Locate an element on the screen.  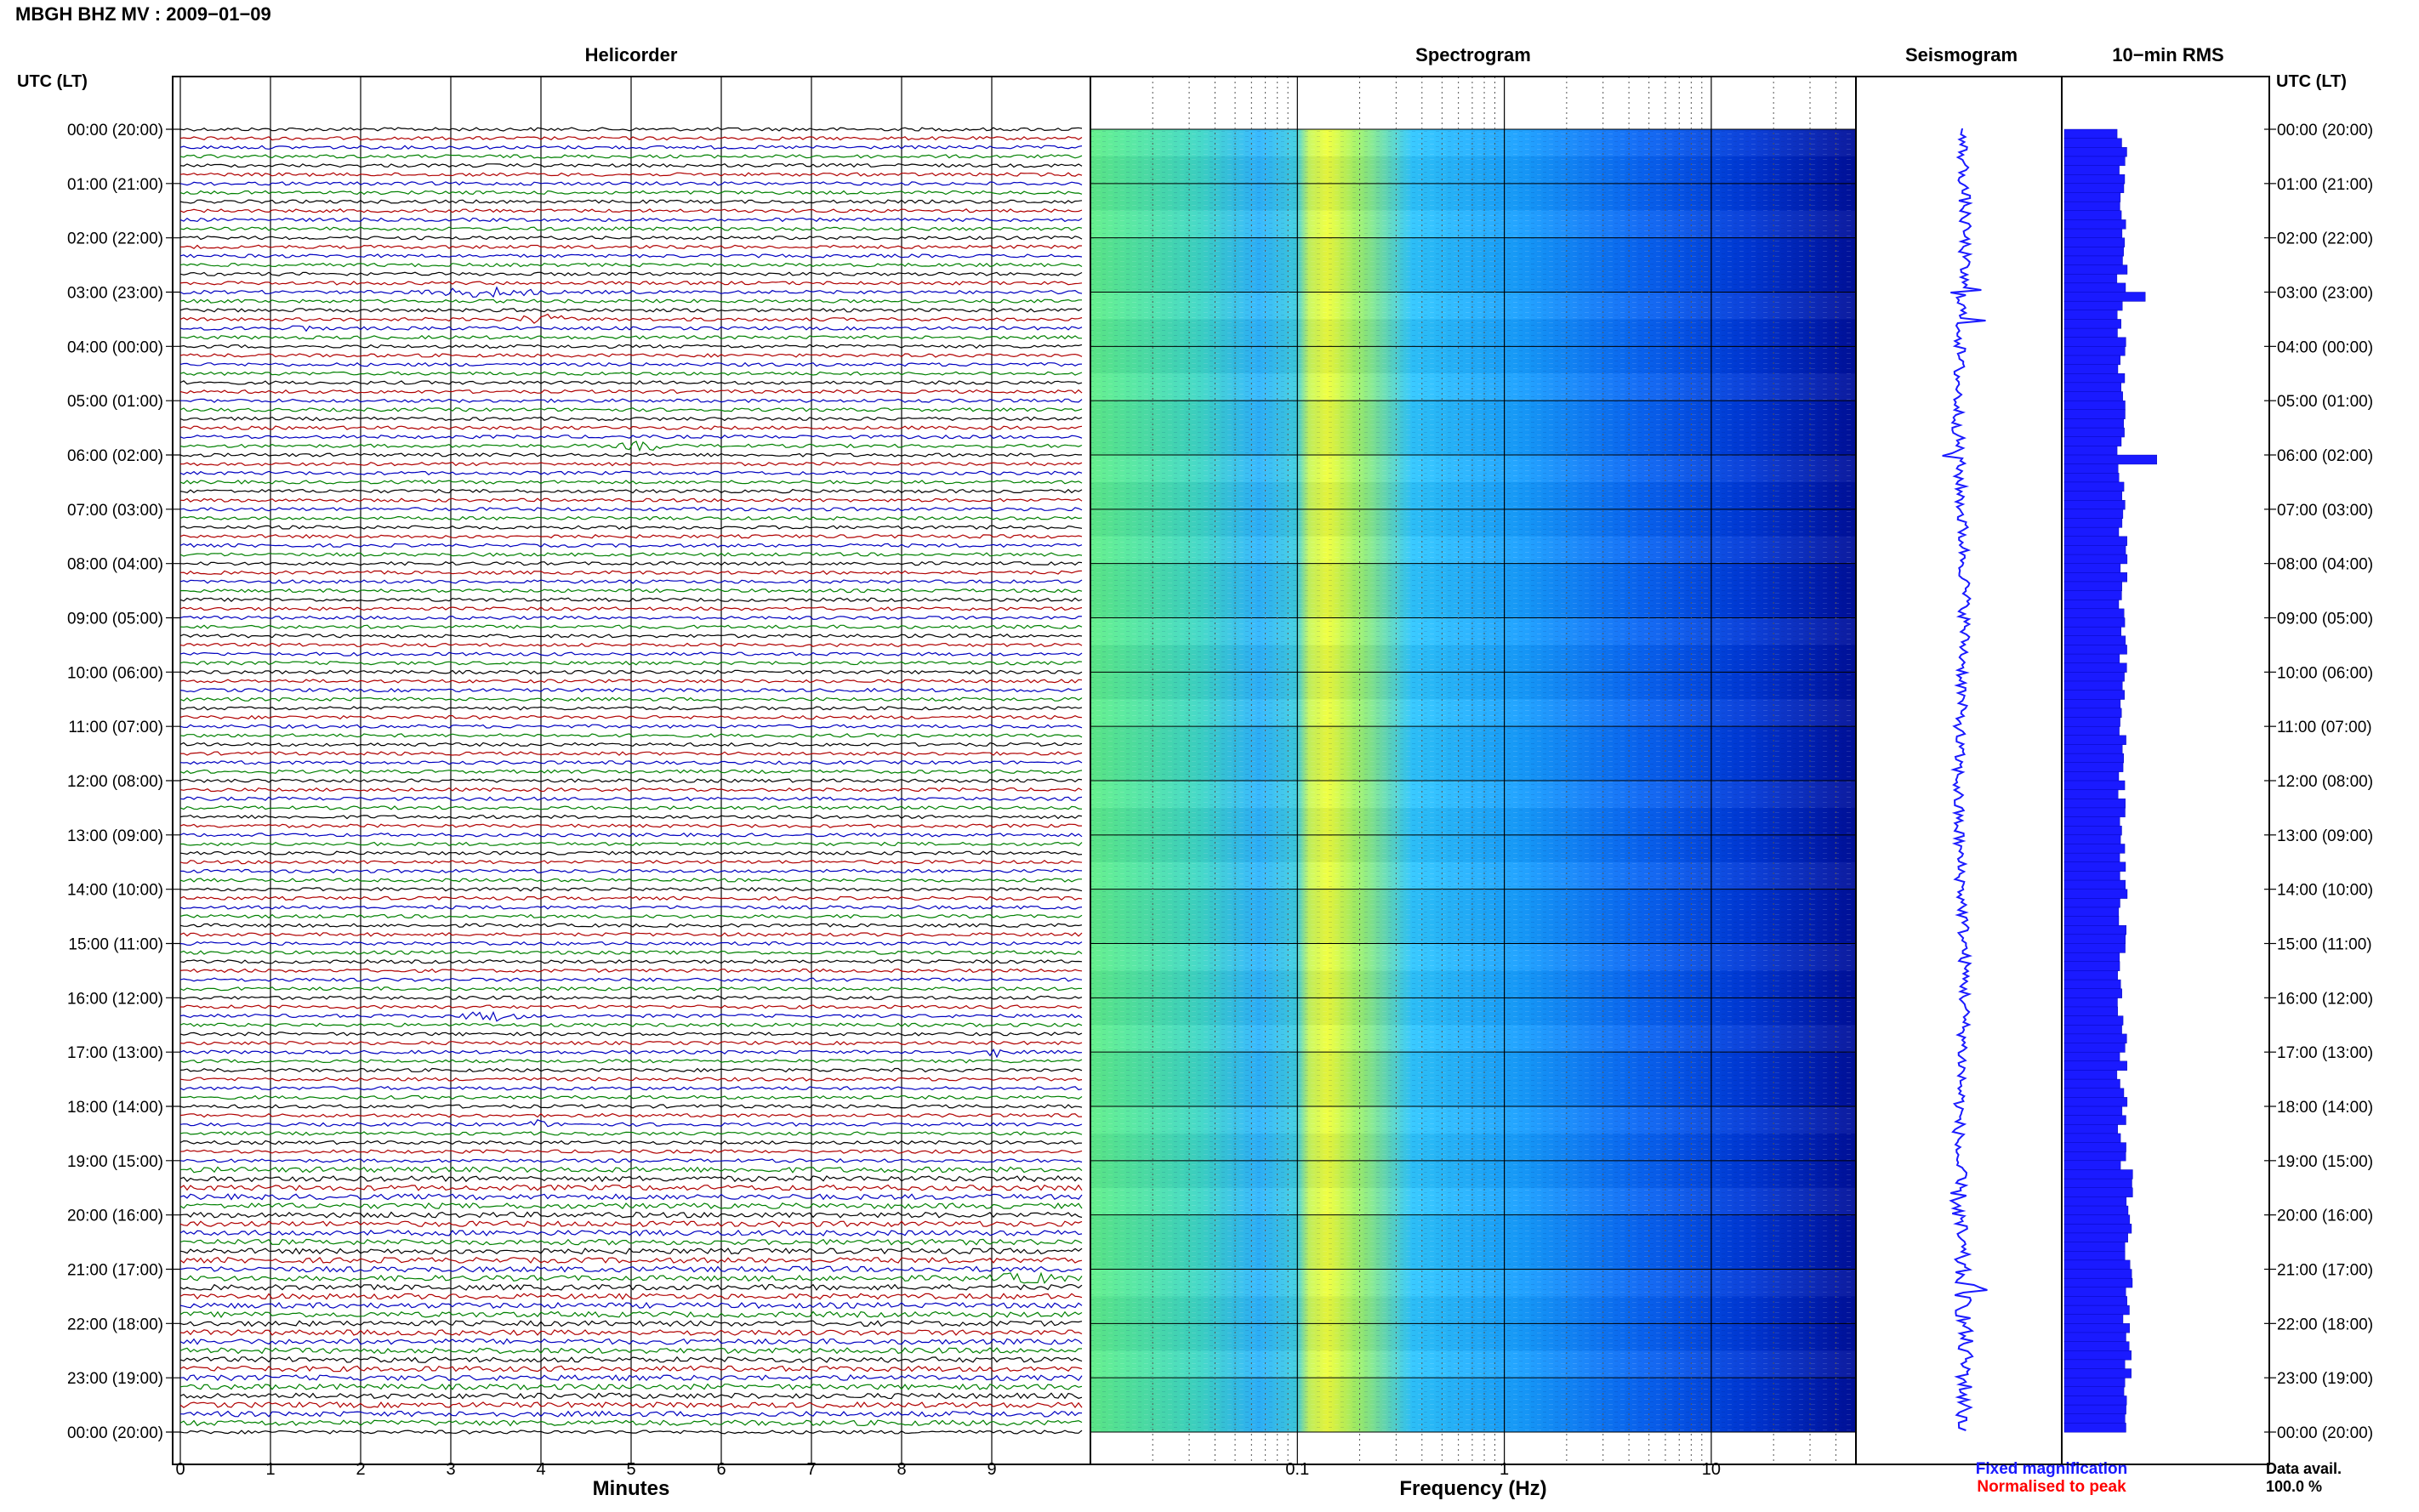
time-label-left: 02:00 (22:00) is located at coordinates (115, 239).